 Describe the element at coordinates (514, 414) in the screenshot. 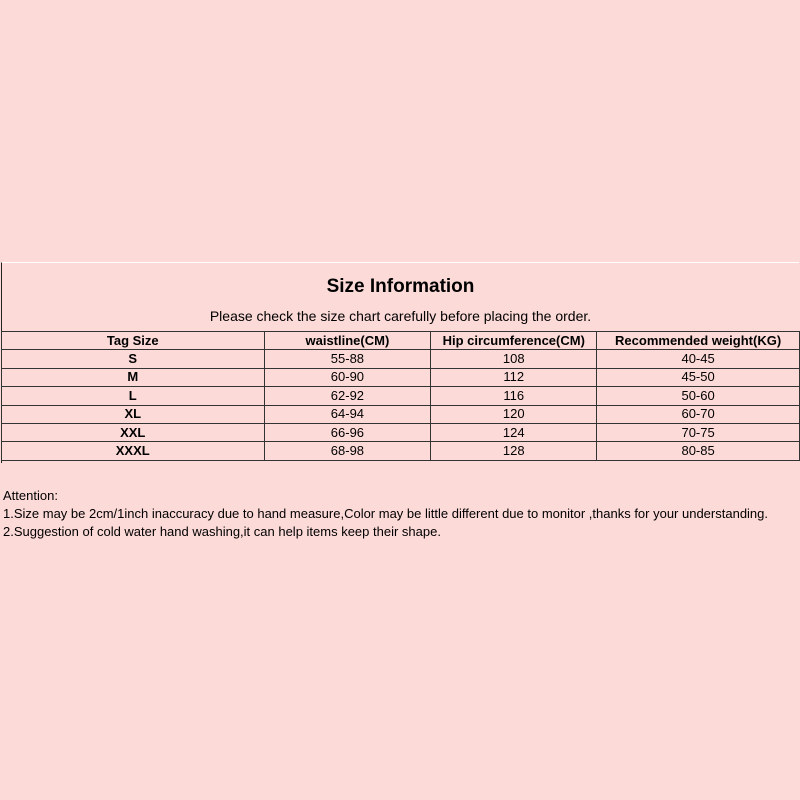

I see `cell-hip: 120` at that location.